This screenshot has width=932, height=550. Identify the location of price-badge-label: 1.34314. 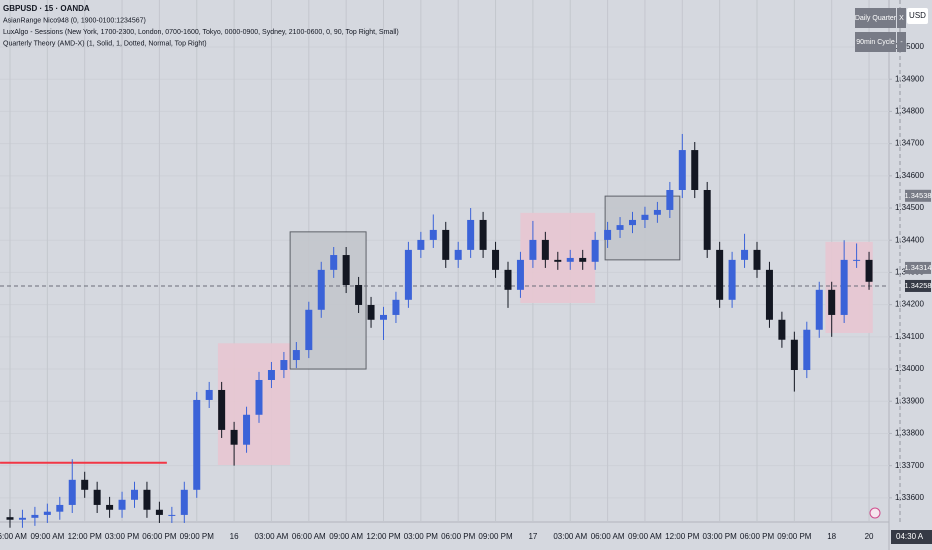
(917, 267).